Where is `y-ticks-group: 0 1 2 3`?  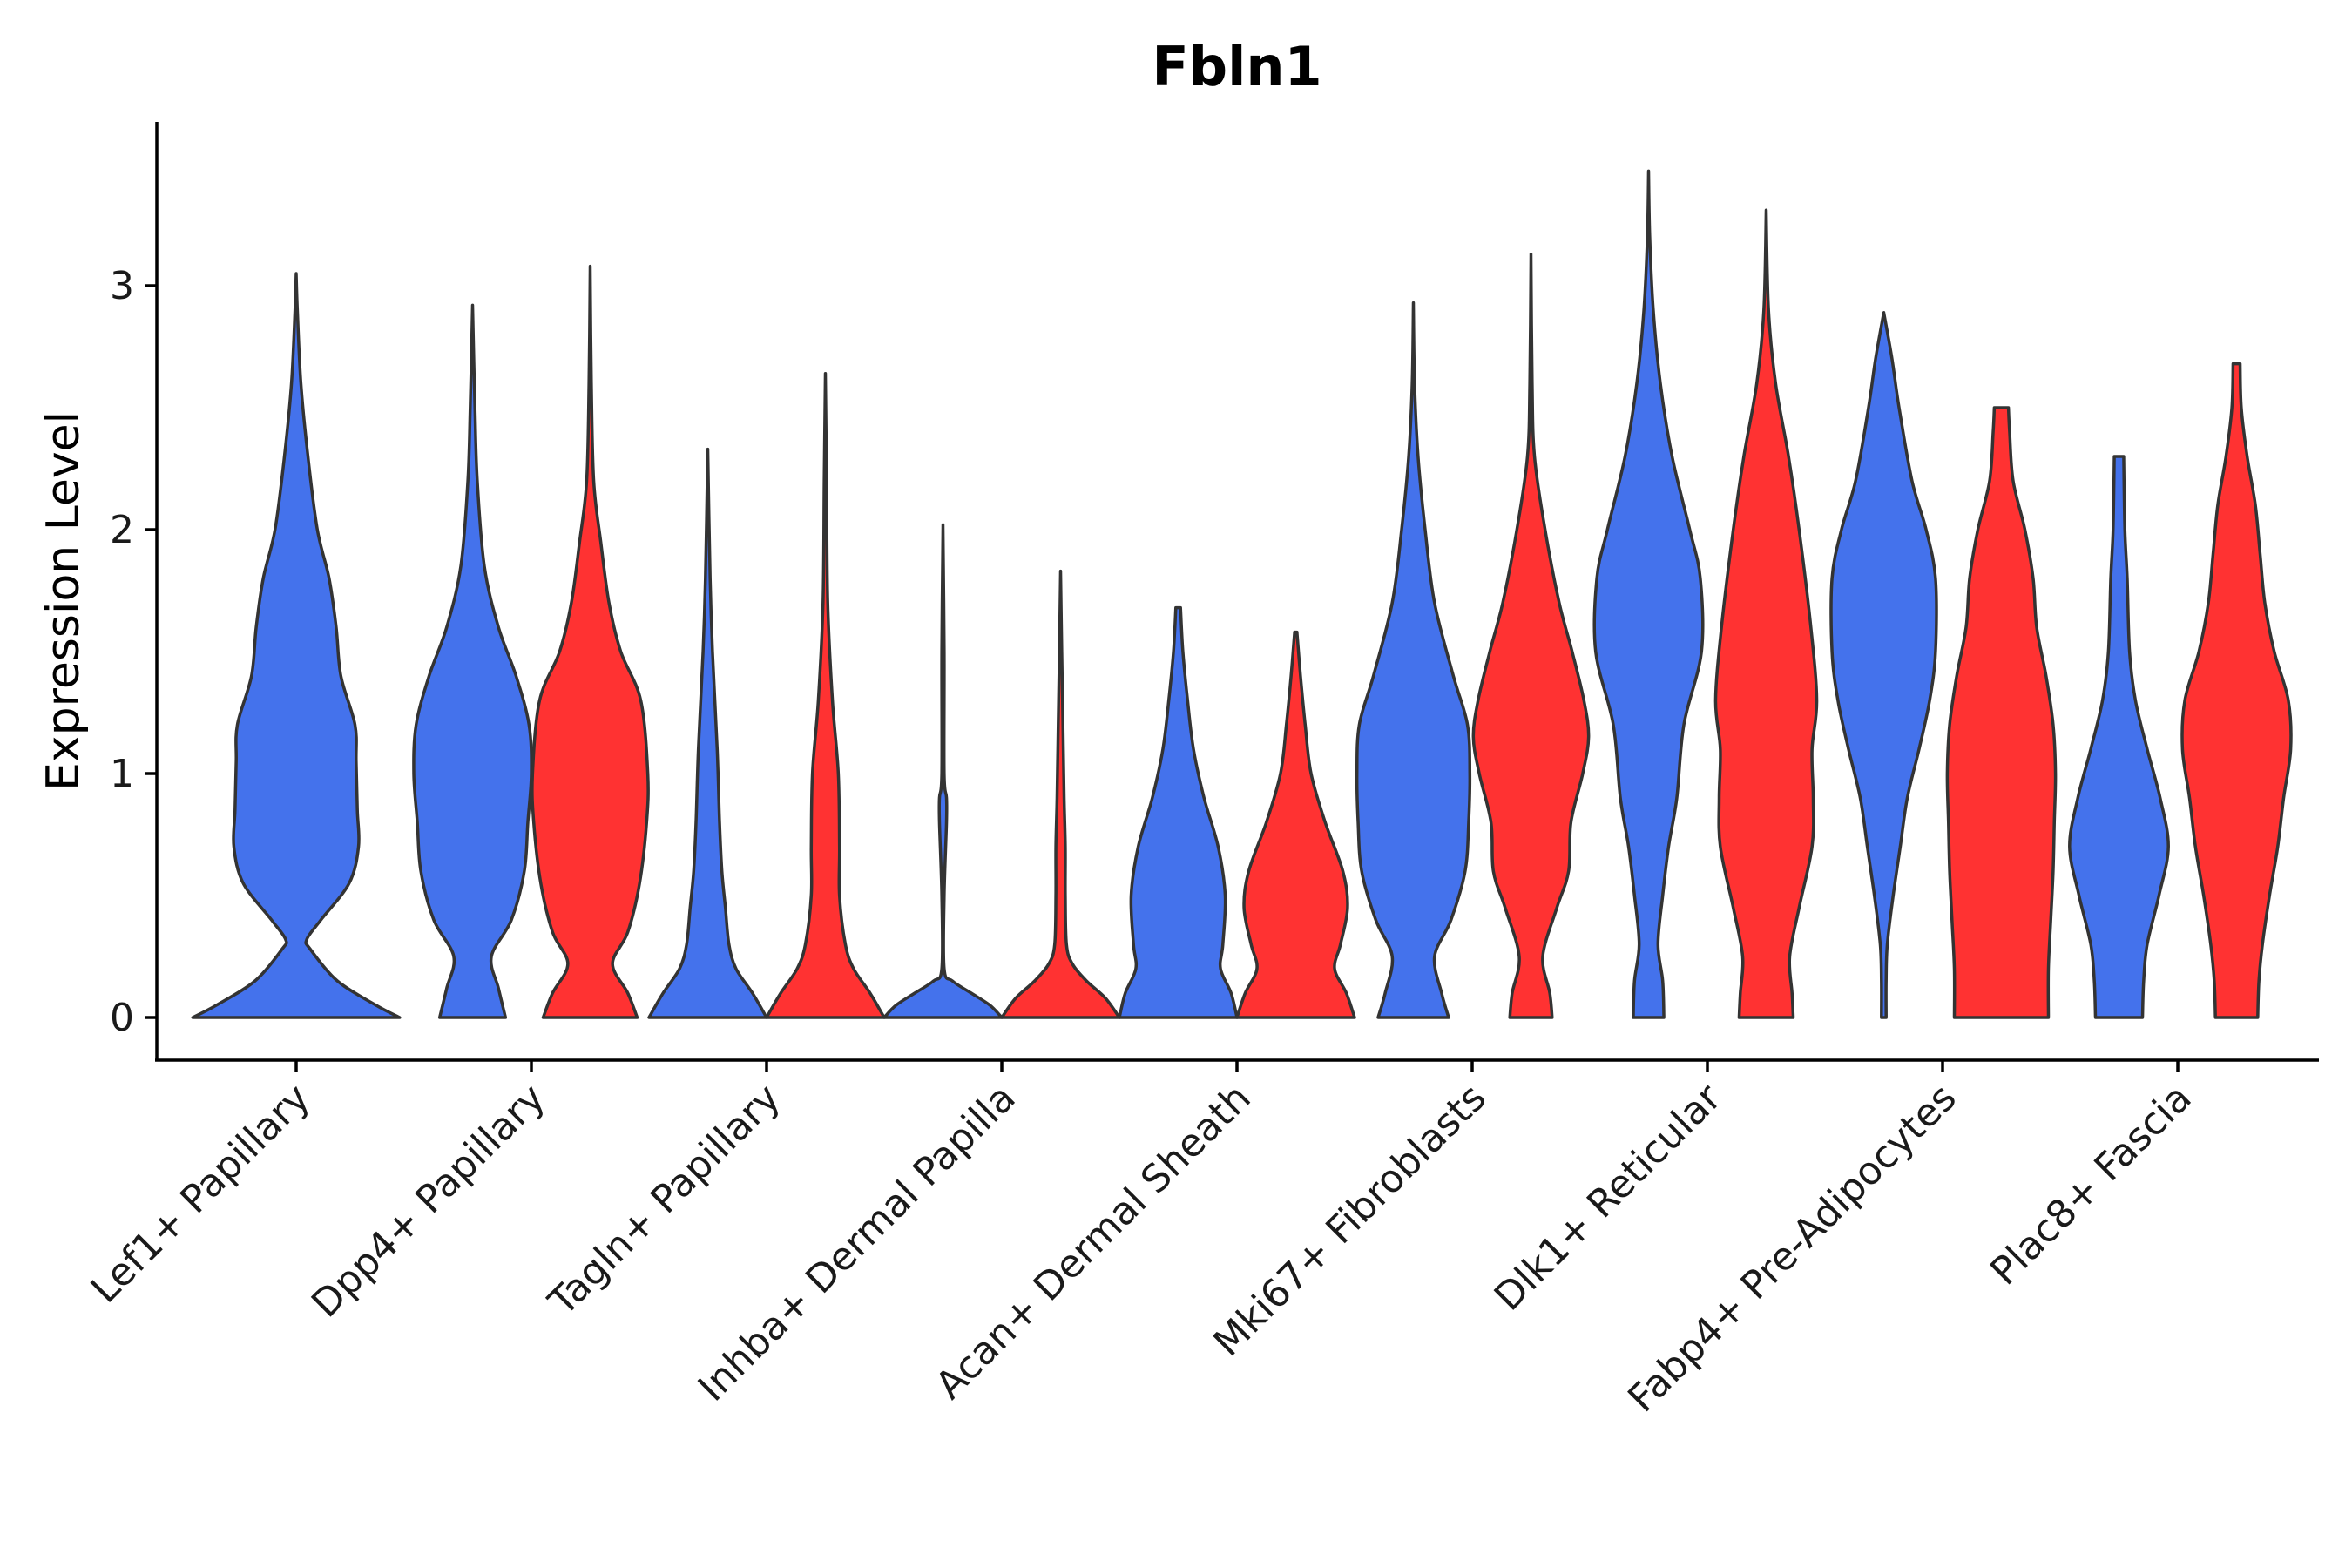 y-ticks-group: 0 1 2 3 is located at coordinates (134, 652).